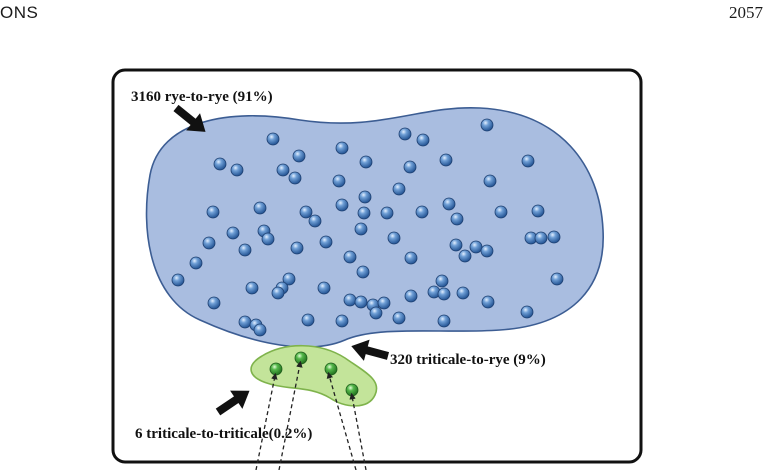  Describe the element at coordinates (223, 434) in the screenshot. I see `label-triticale-to-triticale: 6 triticale-to-triticale(0.2%)` at that location.